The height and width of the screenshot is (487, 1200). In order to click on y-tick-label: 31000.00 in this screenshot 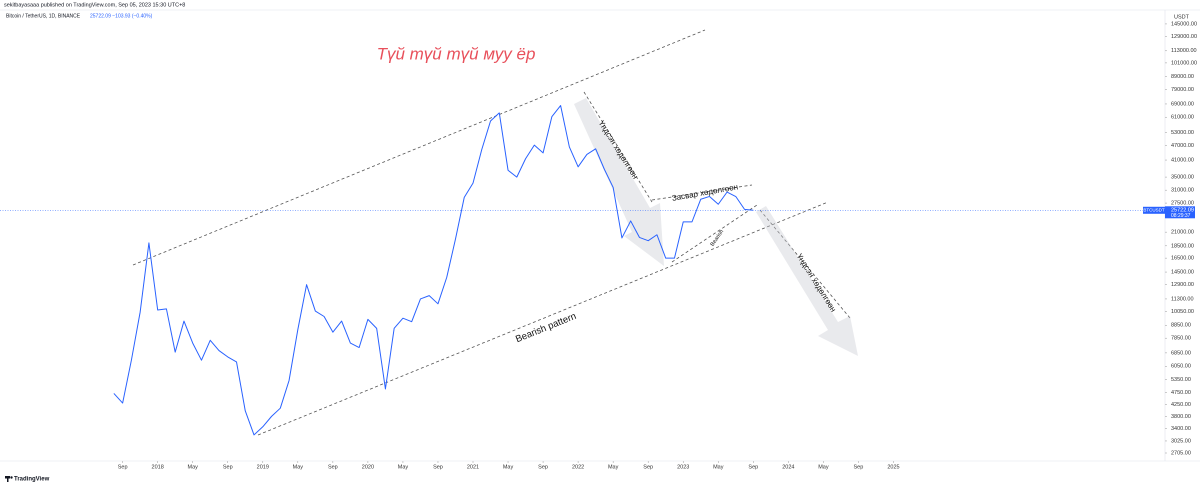, I will do `click(1182, 191)`.